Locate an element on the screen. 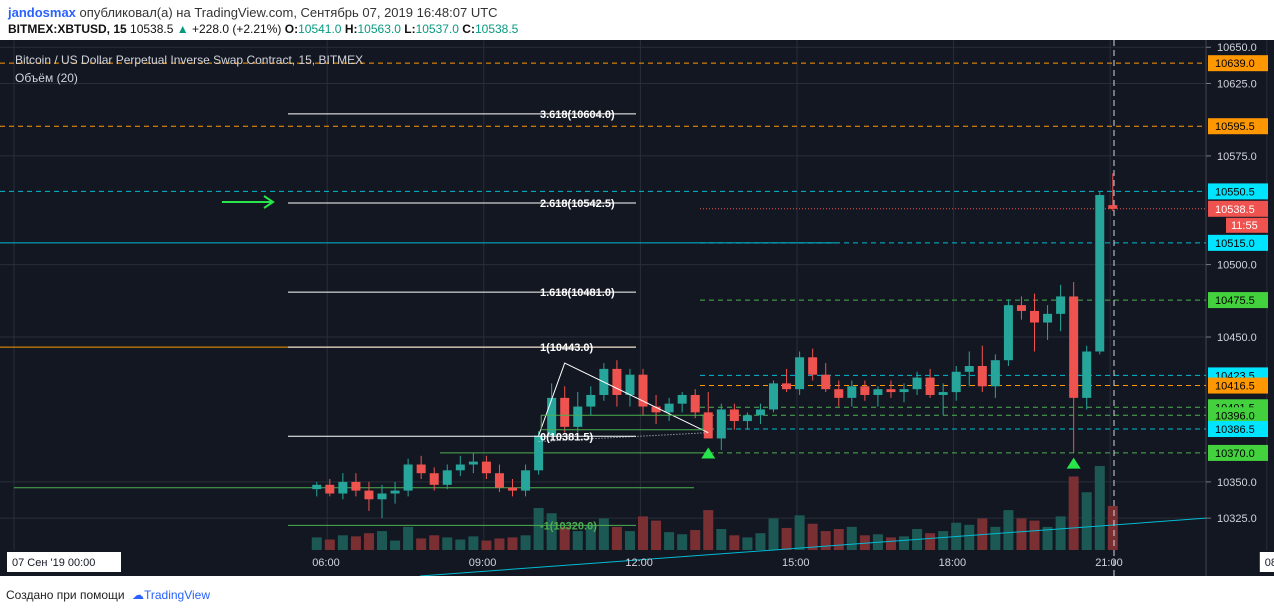 The image size is (1274, 614). arrow-head-icon is located at coordinates (269, 202).